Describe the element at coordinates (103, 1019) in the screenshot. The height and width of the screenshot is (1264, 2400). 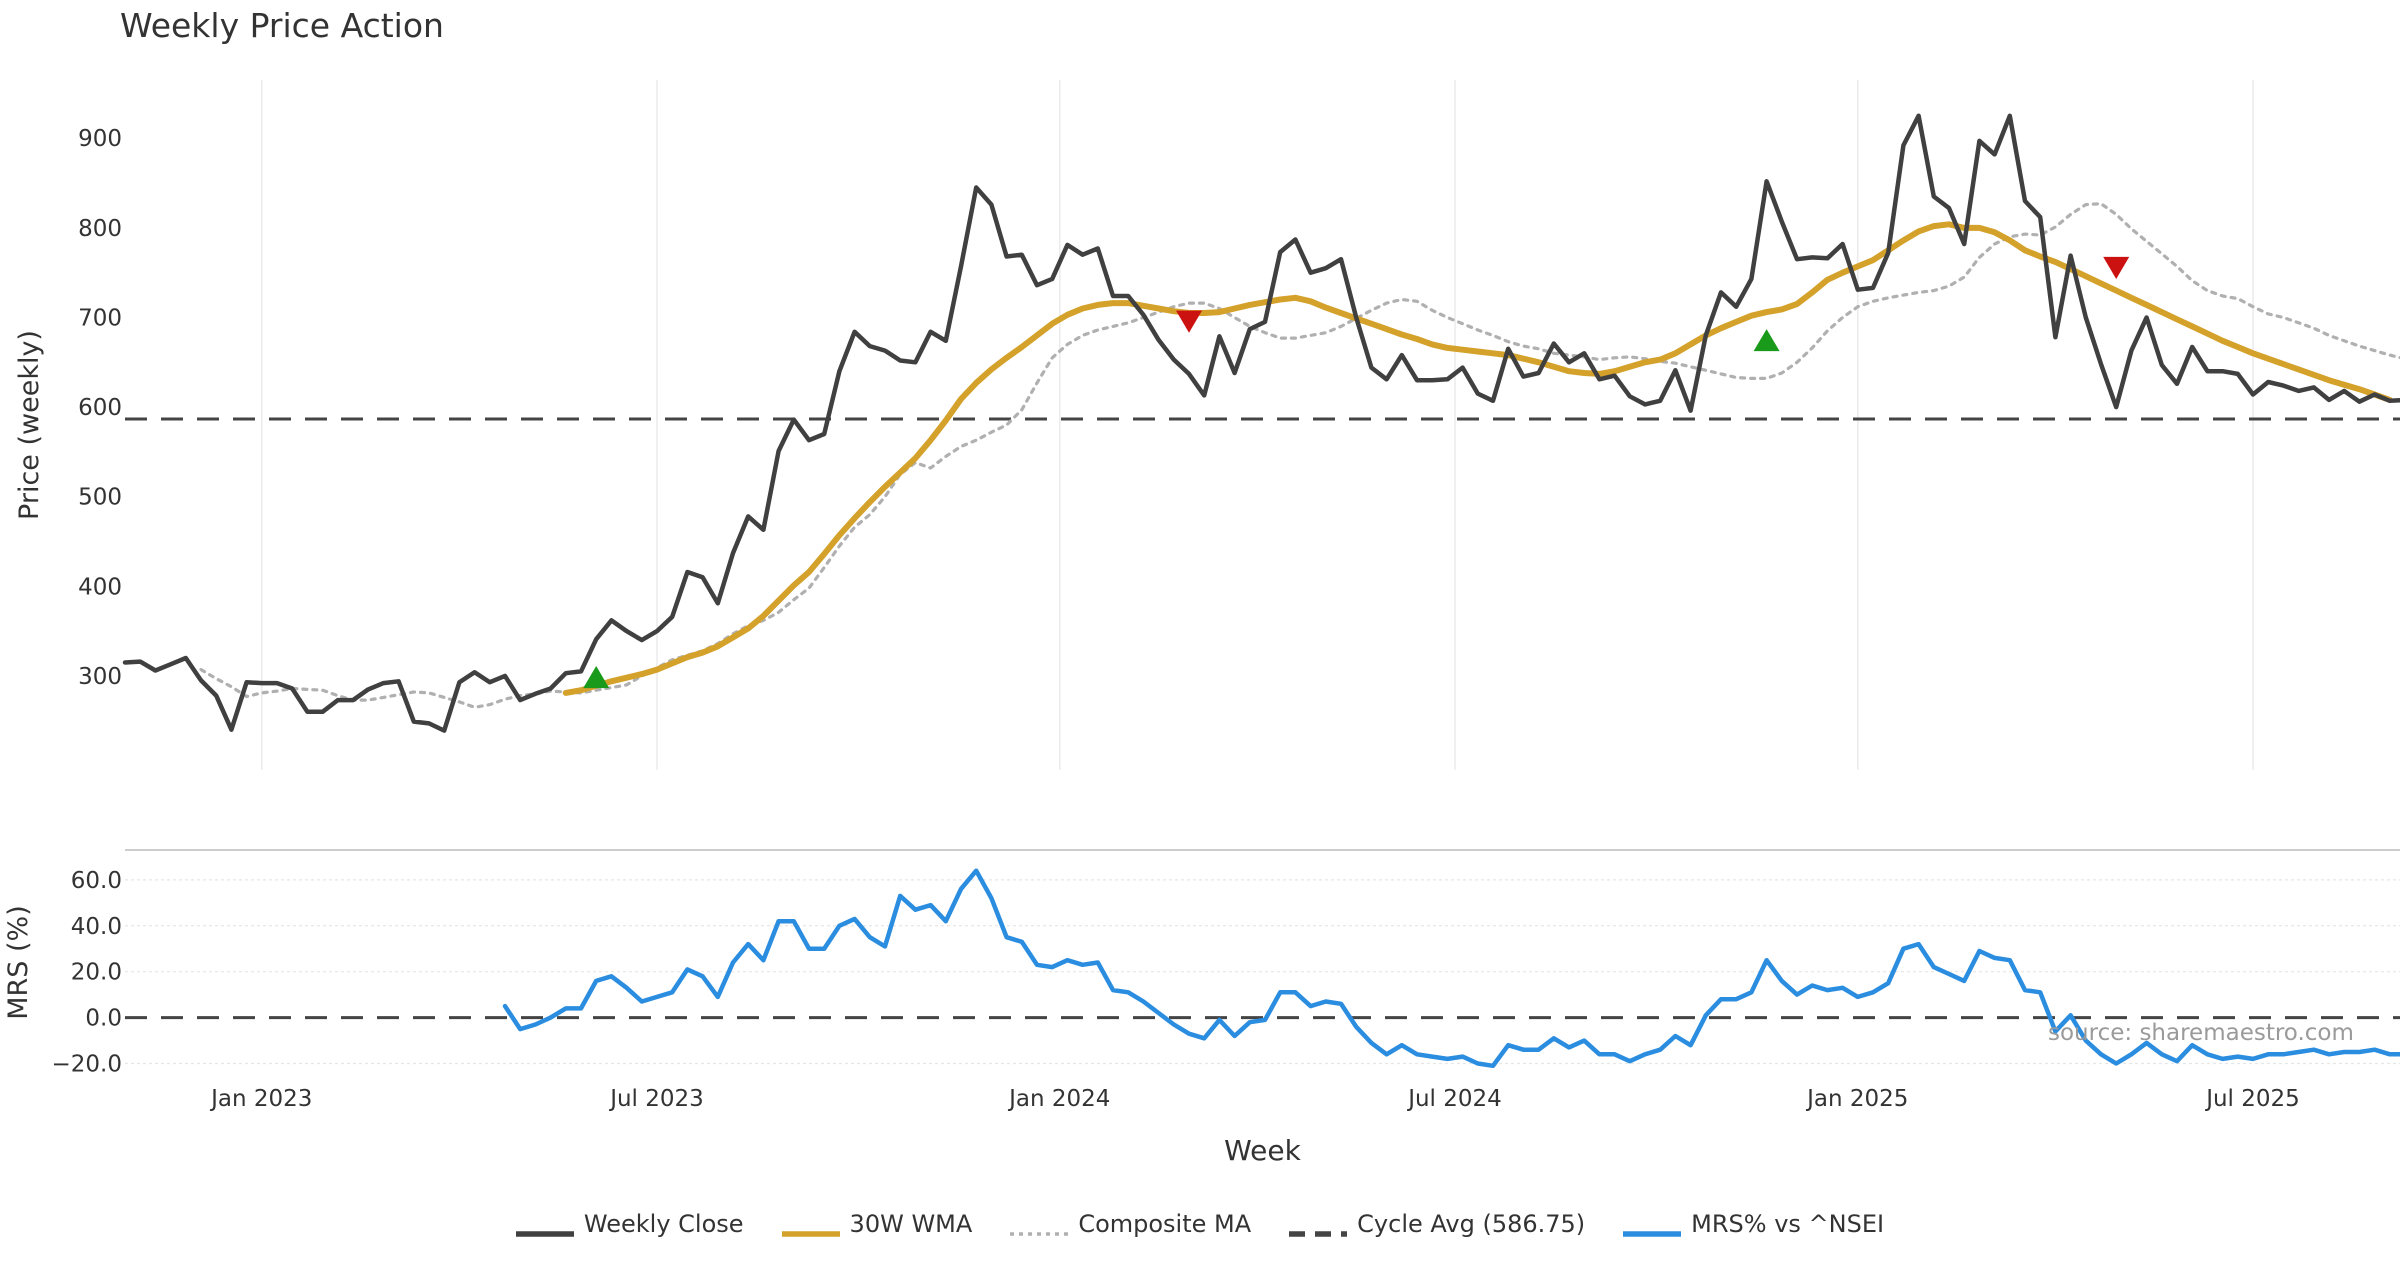
I see `y-tick-label-mrs: 0.0` at that location.